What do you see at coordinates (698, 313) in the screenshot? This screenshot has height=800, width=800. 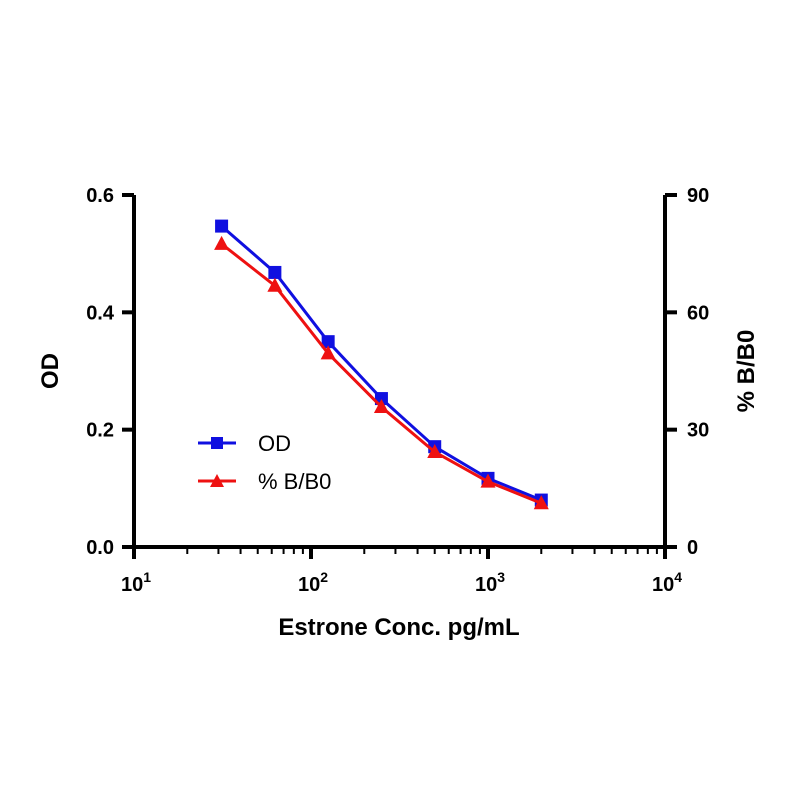 I see `y2-tick-label: 60` at bounding box center [698, 313].